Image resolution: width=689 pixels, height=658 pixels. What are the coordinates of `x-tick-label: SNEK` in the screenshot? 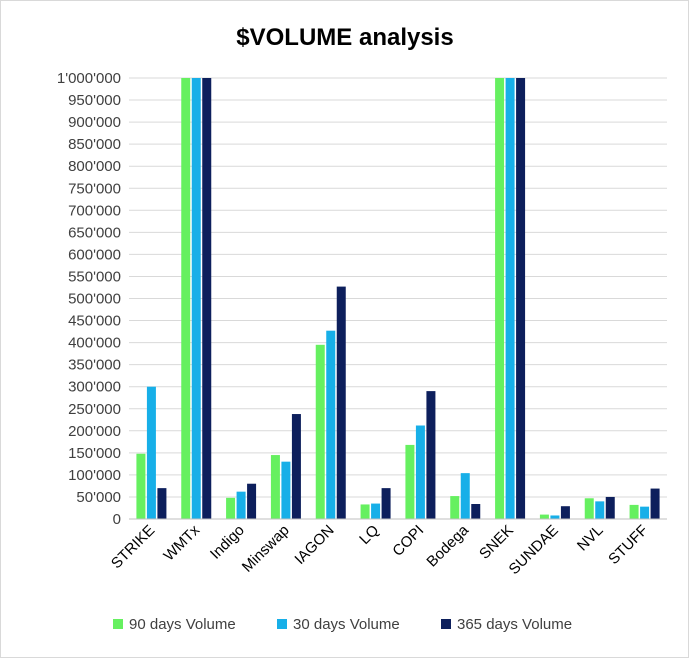 It's located at (496, 542).